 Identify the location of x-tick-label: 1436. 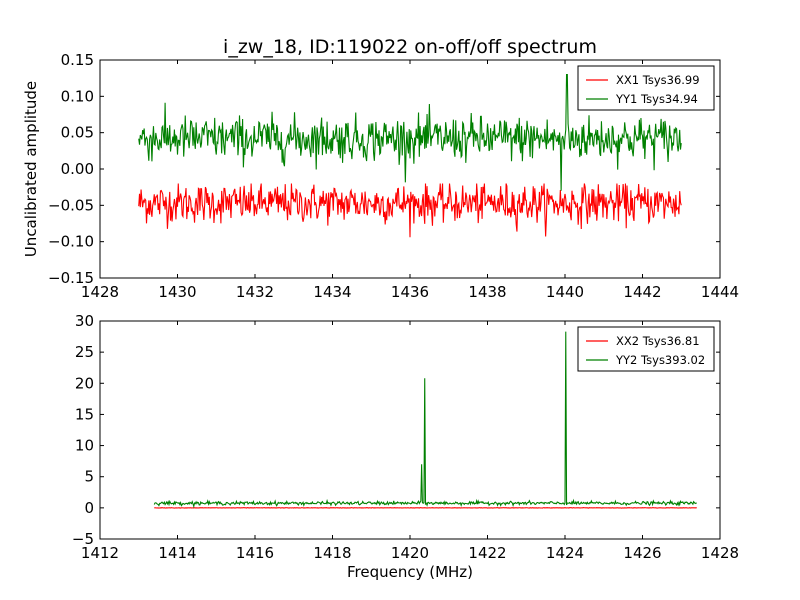
(410, 292).